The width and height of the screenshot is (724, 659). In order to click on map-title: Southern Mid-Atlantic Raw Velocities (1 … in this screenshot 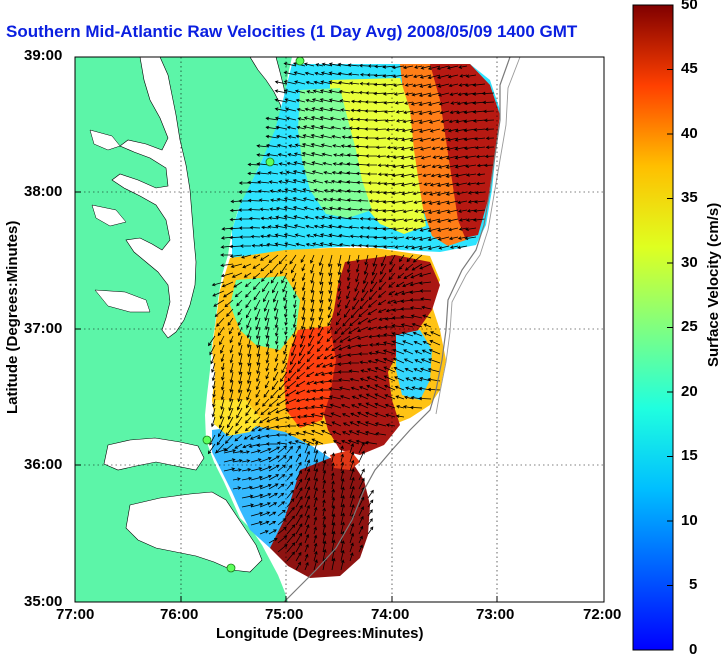, I will do `click(292, 31)`.